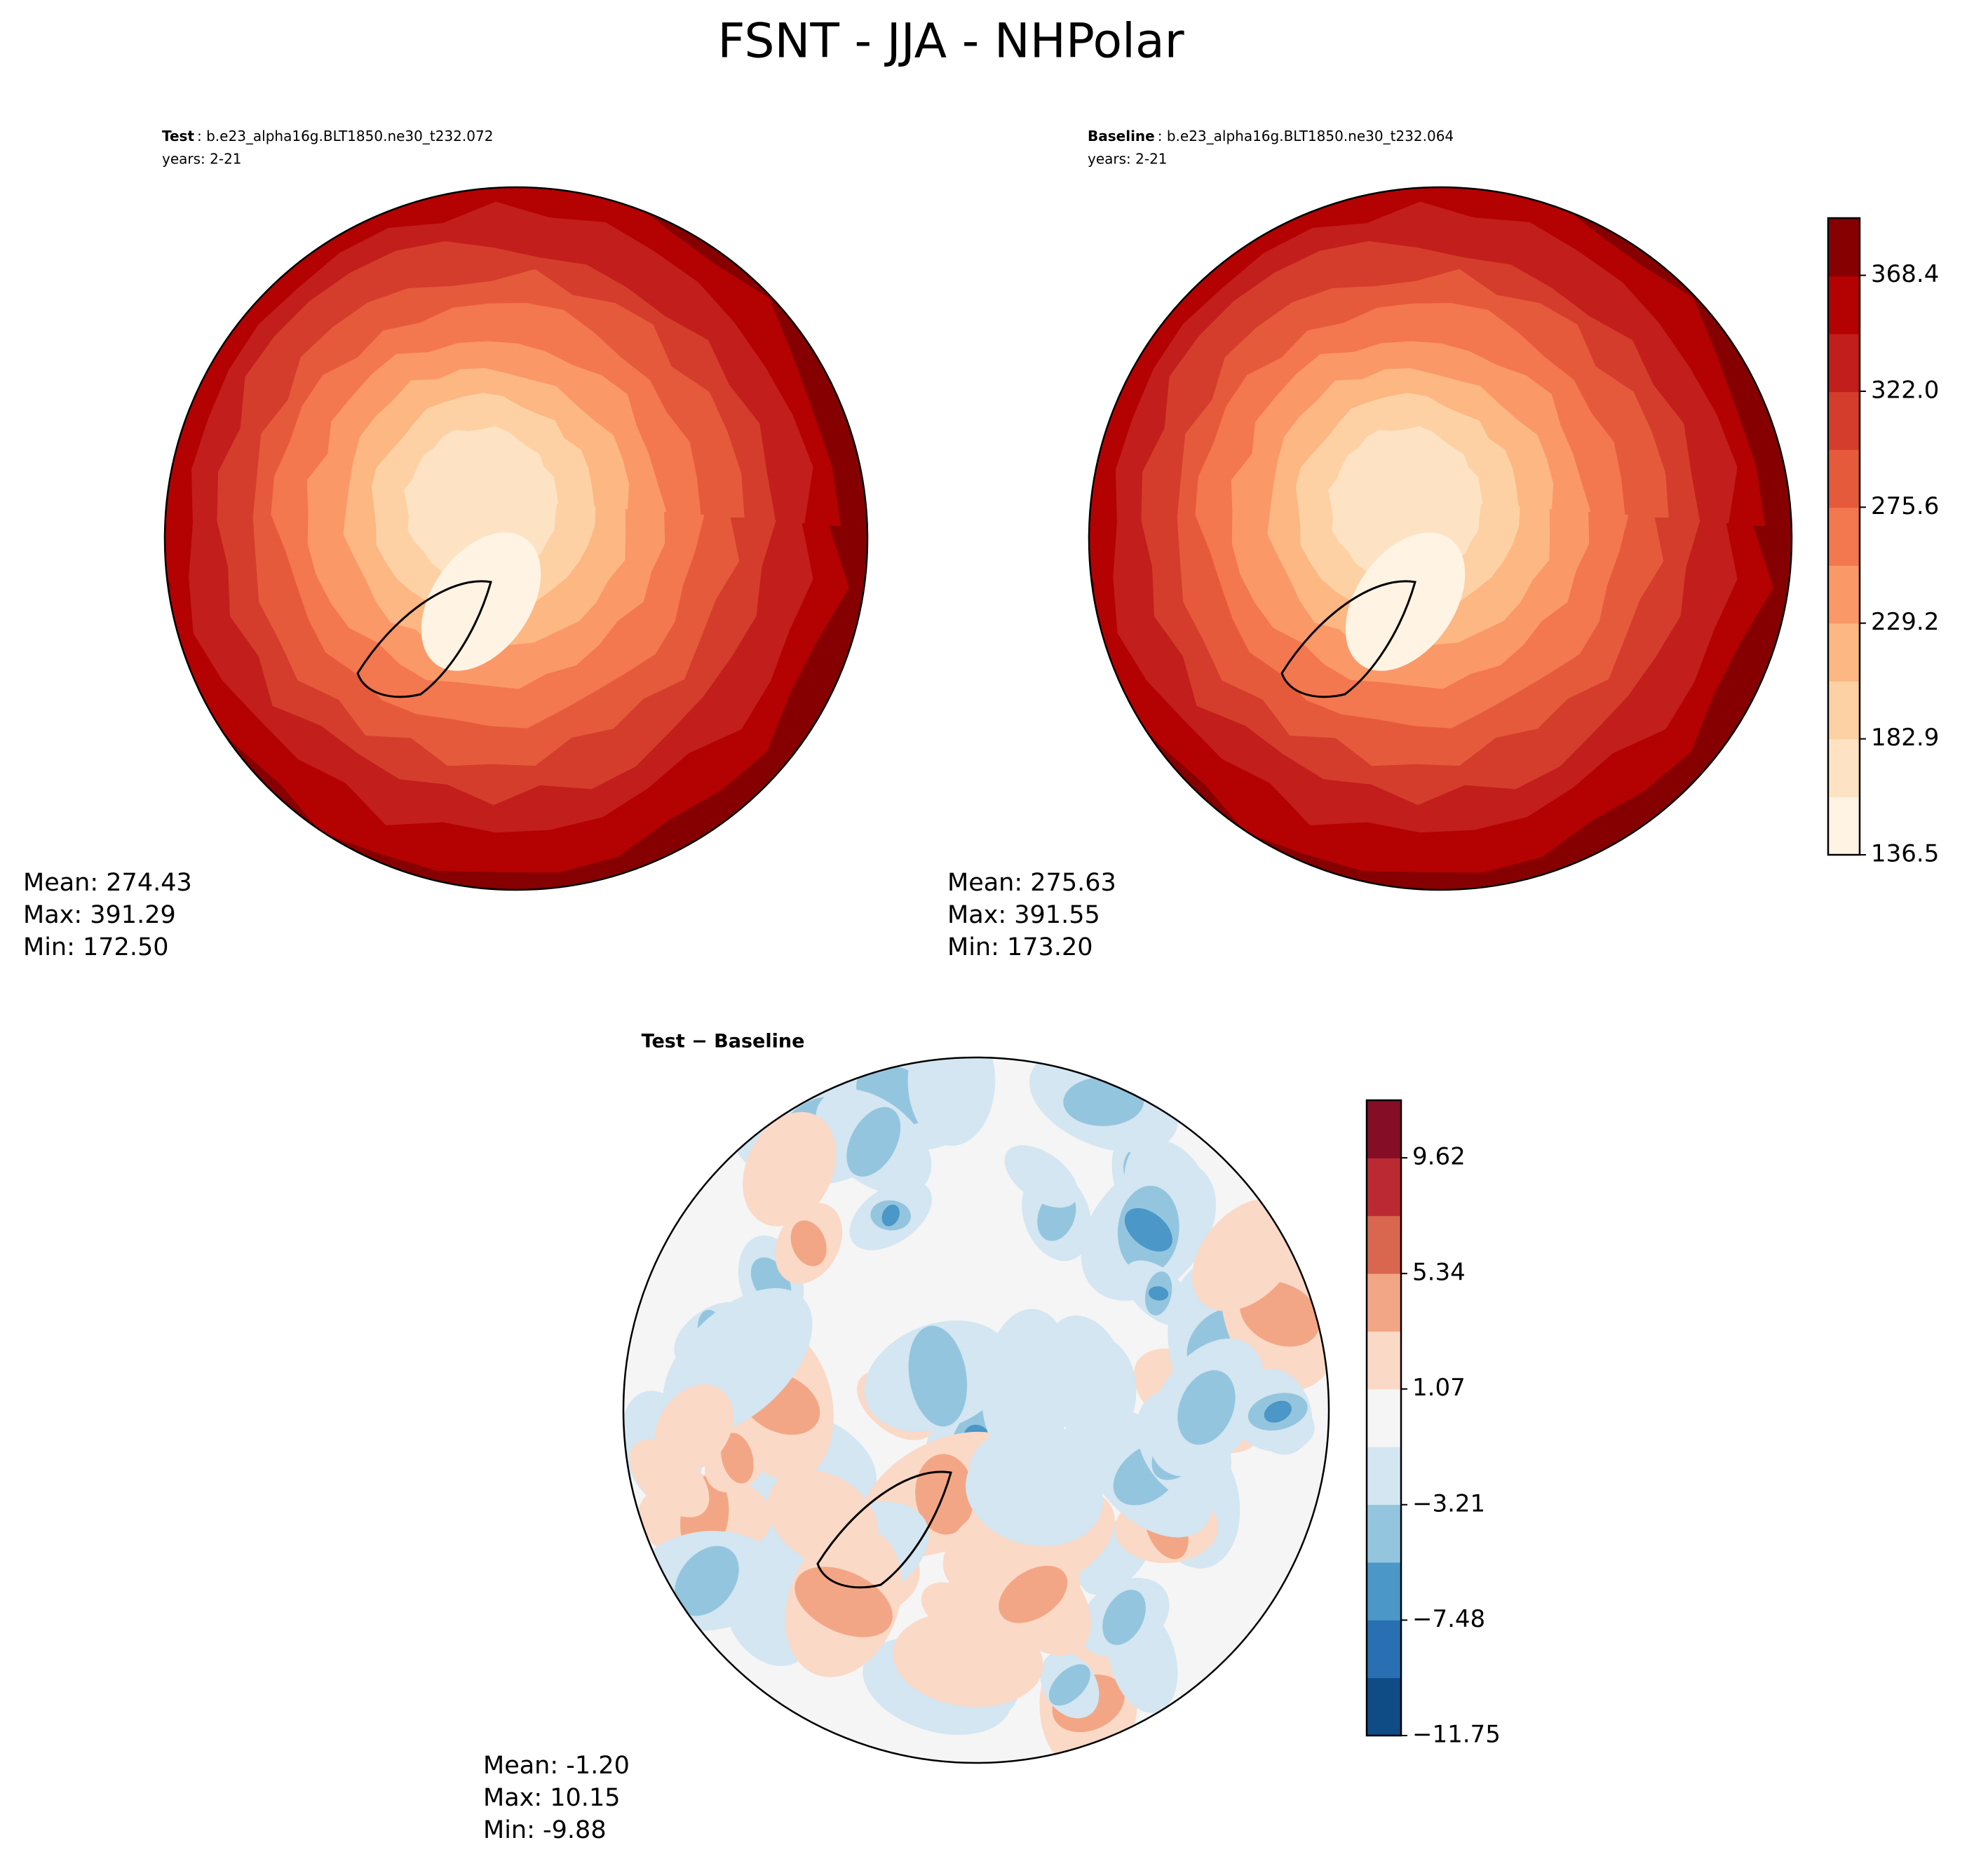 The width and height of the screenshot is (1988, 1873). What do you see at coordinates (1020, 947) in the screenshot?
I see `stat: Min: 173.20` at bounding box center [1020, 947].